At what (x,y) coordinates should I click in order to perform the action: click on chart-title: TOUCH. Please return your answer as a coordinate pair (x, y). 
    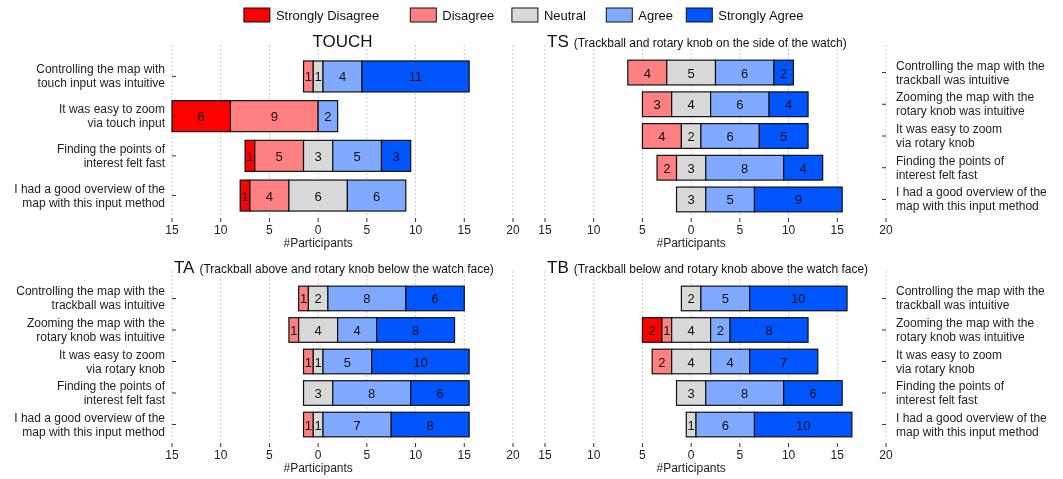
    Looking at the image, I should click on (342, 41).